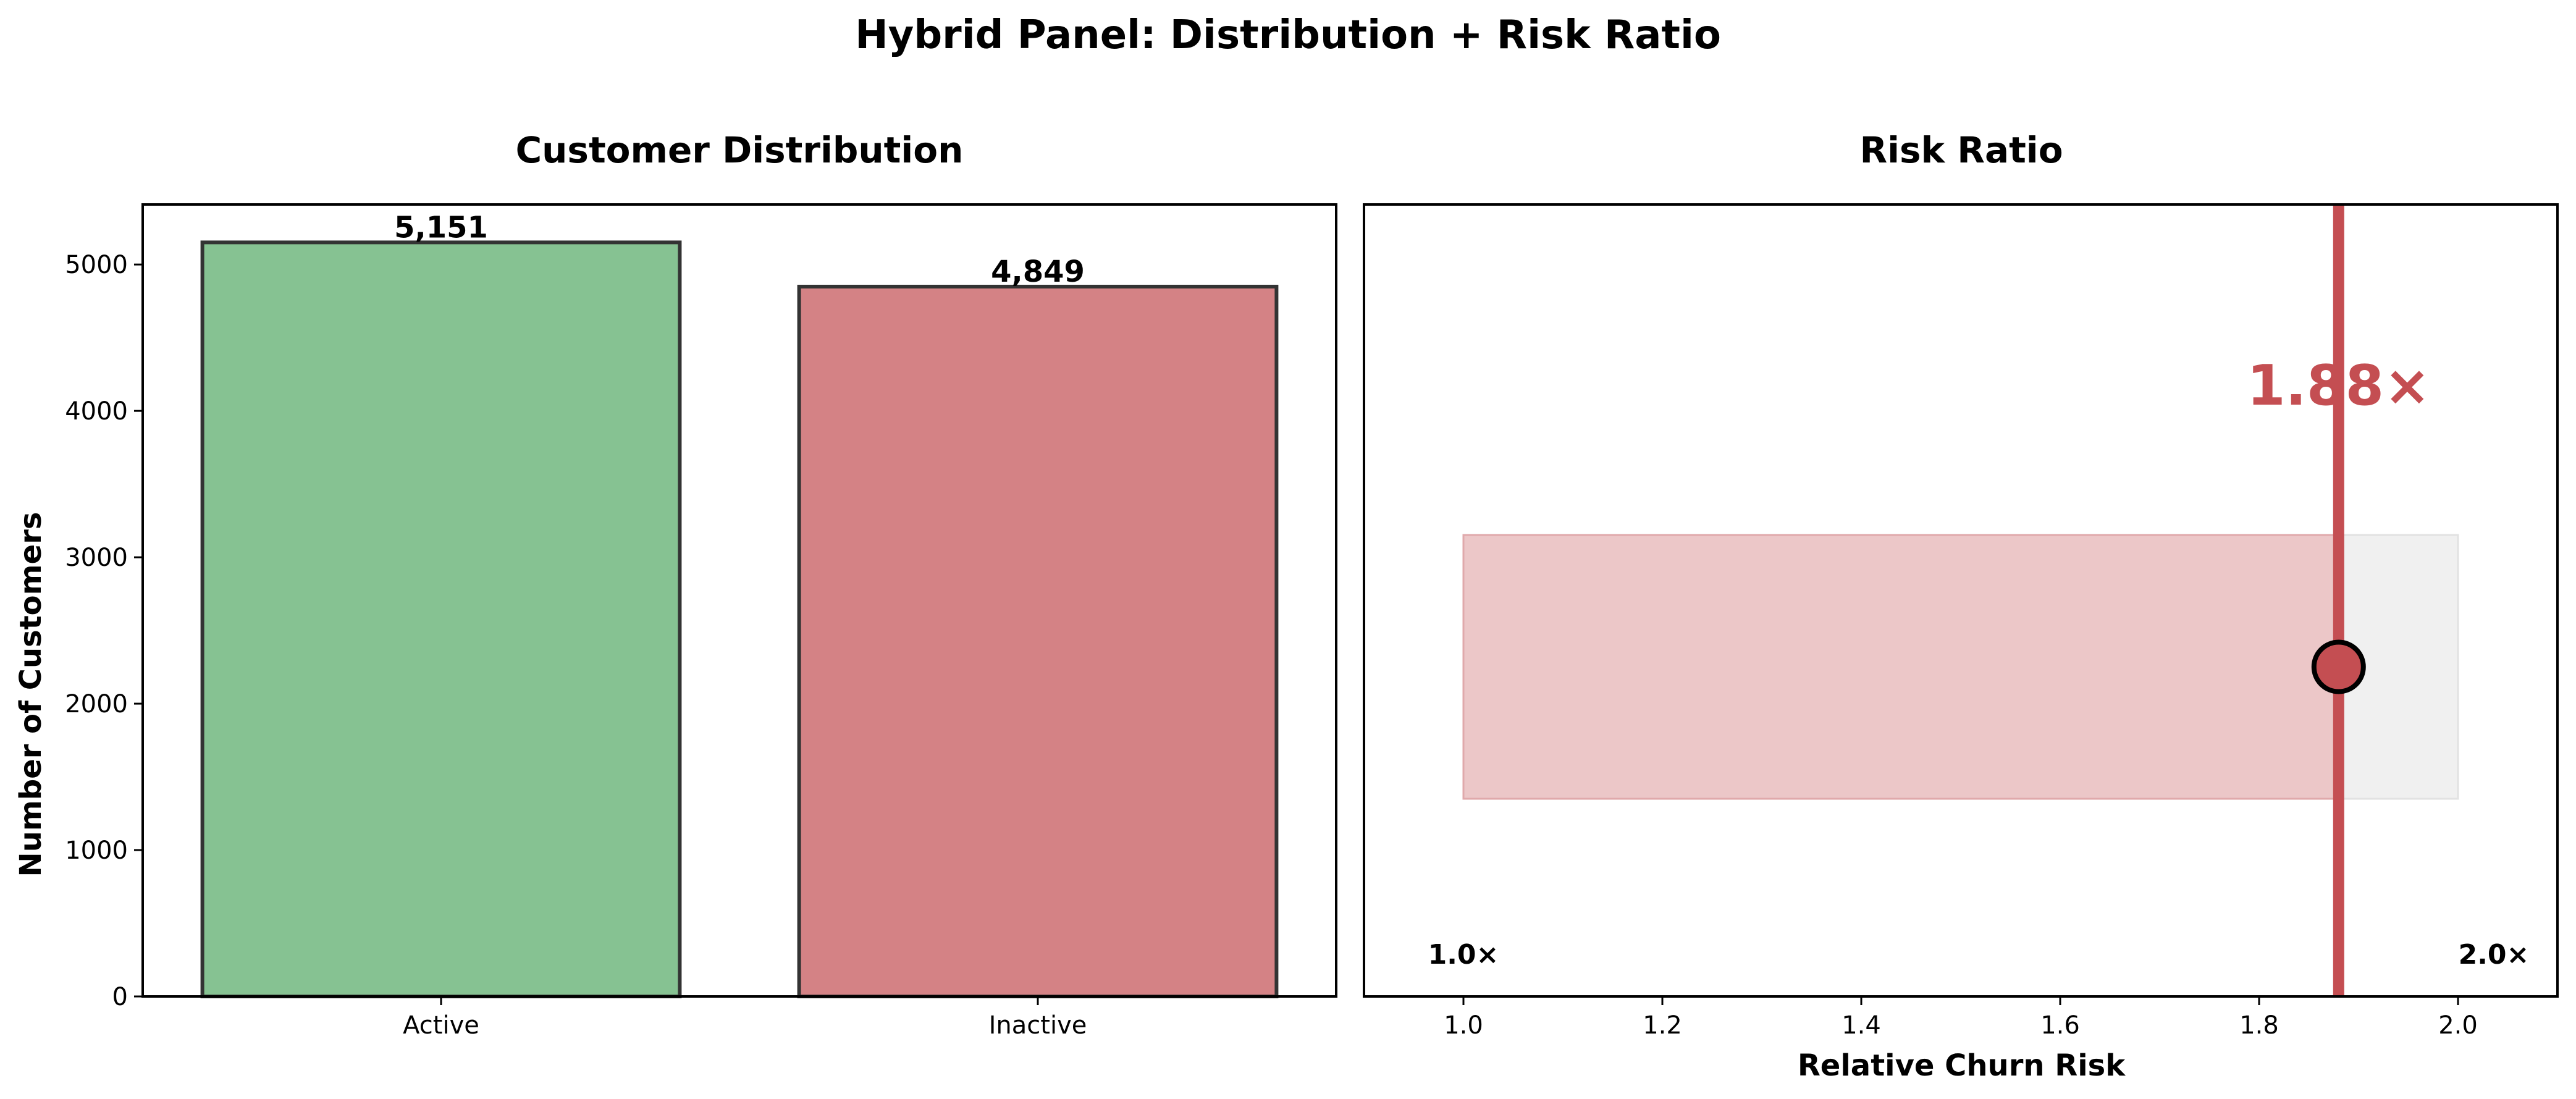  Describe the element at coordinates (104, 631) in the screenshot. I see `left-y-ticks: 0 1000 2000 3000 4000 5000` at that location.